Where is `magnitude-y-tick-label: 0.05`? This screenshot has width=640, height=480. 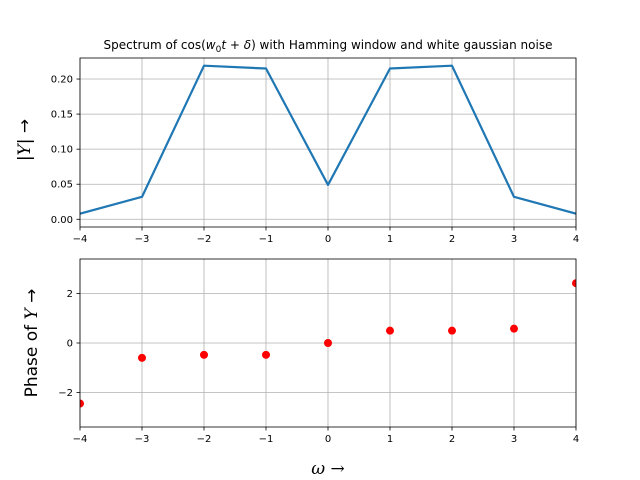 magnitude-y-tick-label: 0.05 is located at coordinates (62, 185).